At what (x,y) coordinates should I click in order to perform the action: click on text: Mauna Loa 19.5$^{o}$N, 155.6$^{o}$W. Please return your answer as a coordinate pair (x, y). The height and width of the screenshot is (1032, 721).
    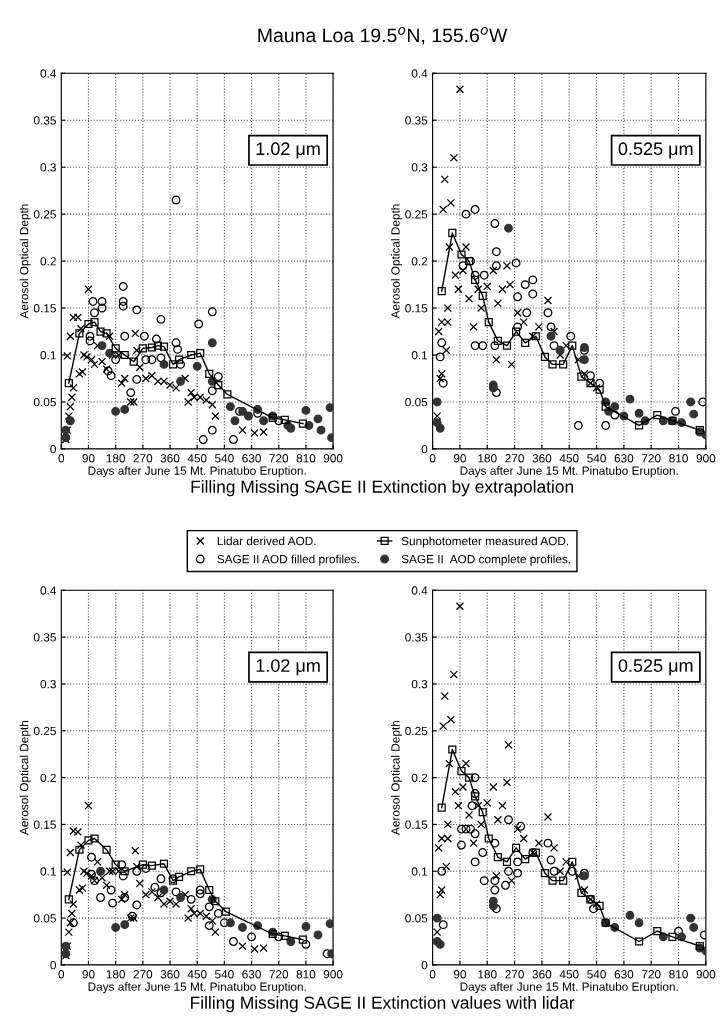
    Looking at the image, I should click on (383, 36).